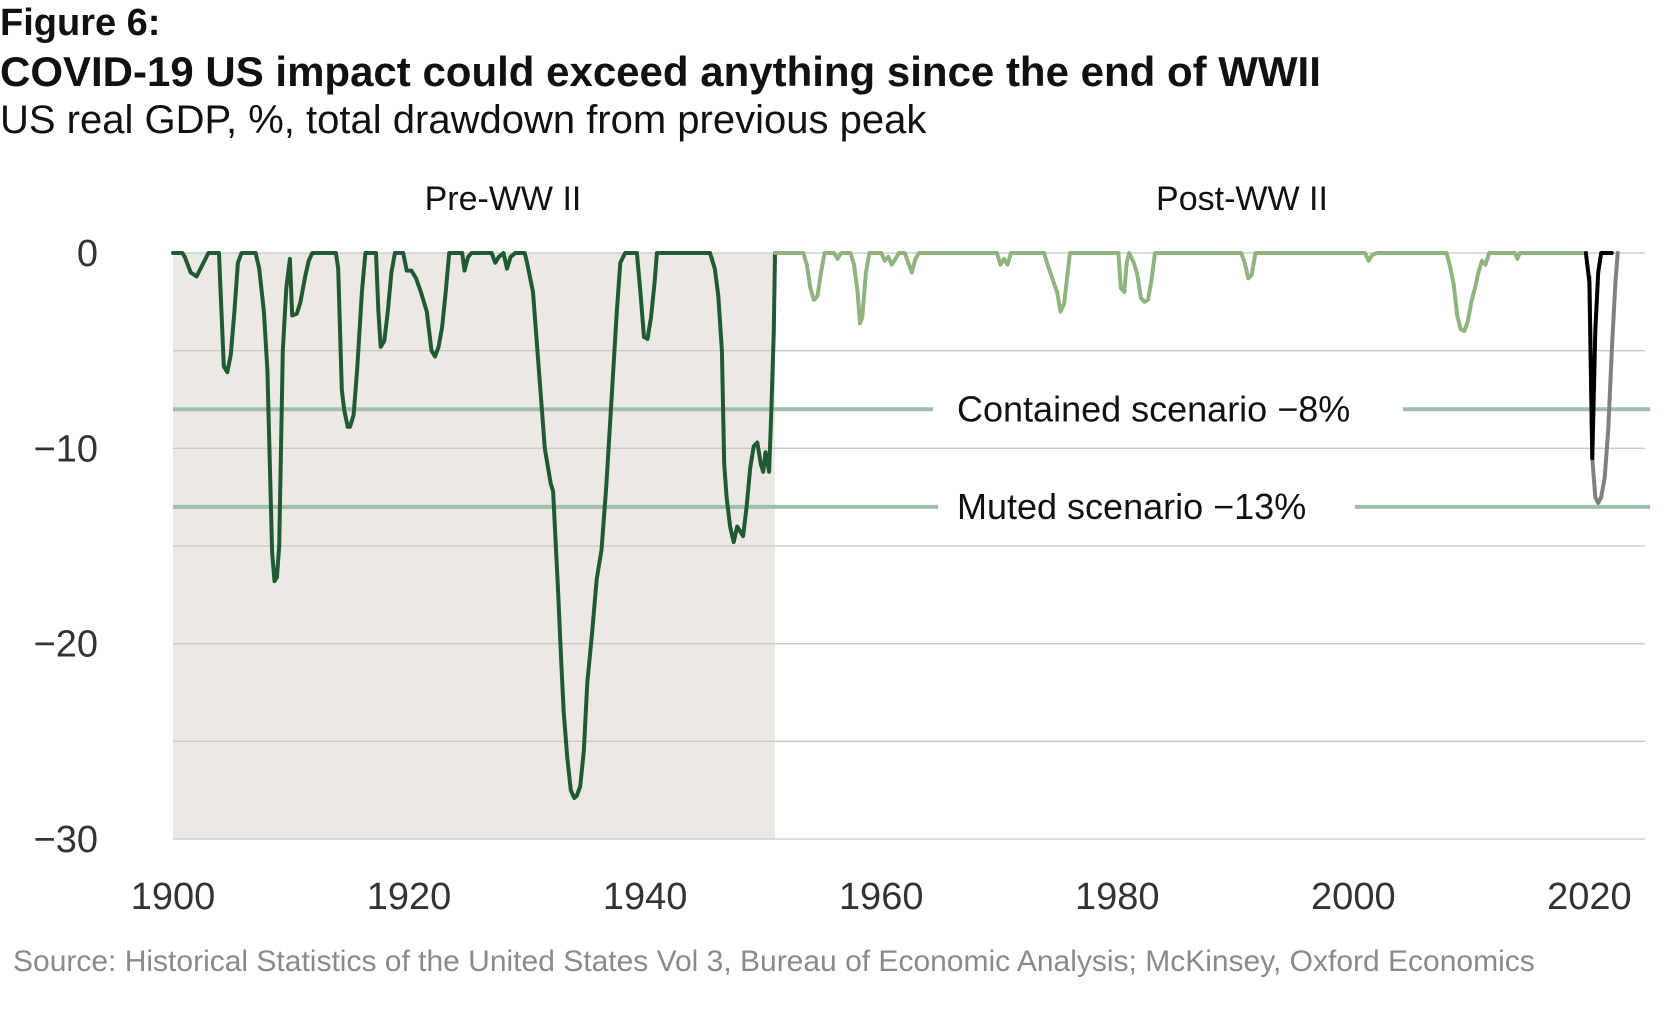 The width and height of the screenshot is (1680, 1017). I want to click on x-tick-label: 1960, so click(881, 897).